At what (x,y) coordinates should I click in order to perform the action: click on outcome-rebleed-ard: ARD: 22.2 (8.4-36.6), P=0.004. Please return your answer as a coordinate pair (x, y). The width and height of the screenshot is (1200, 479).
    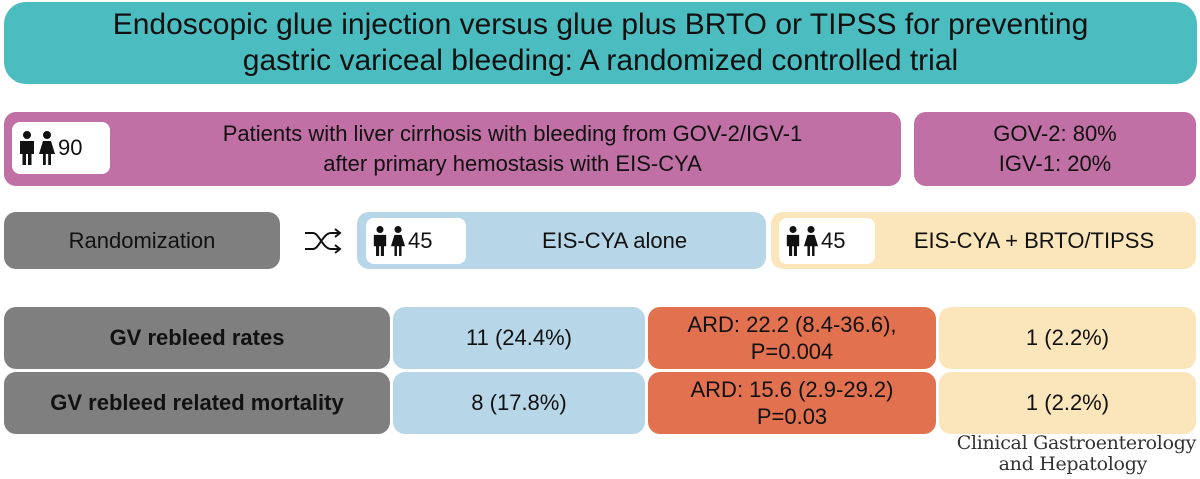
    Looking at the image, I should click on (792, 338).